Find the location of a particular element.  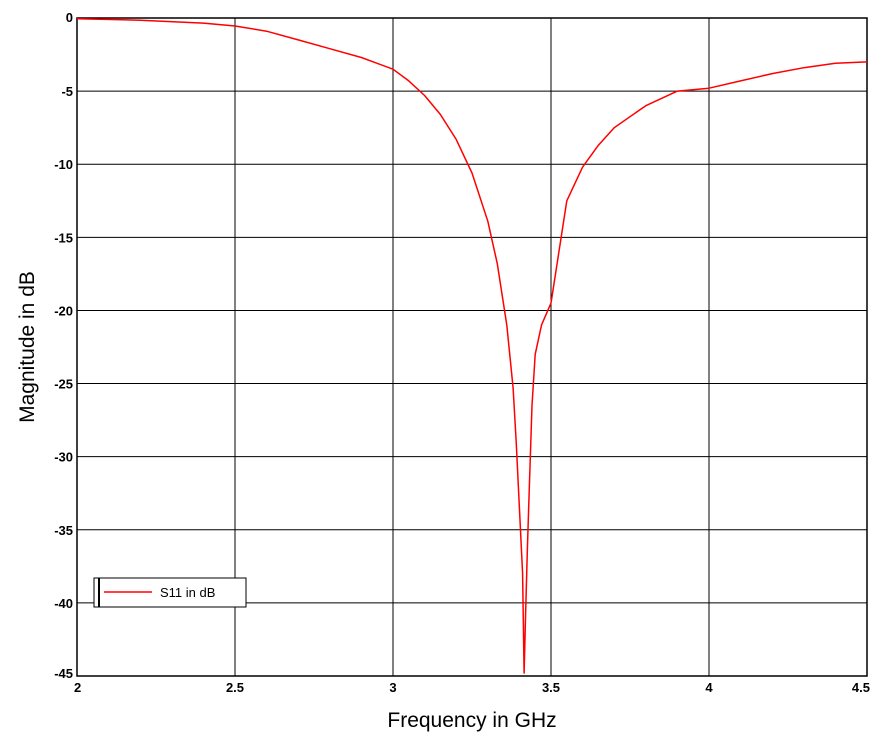

legend-label: S11 in dB is located at coordinates (187, 592).